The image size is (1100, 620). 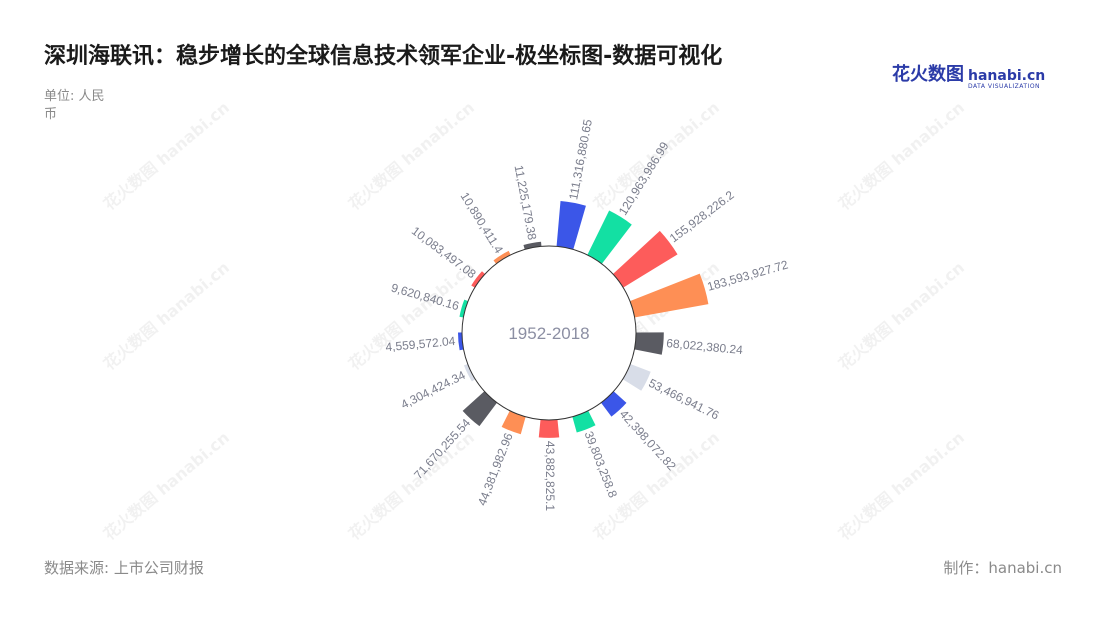 What do you see at coordinates (1004, 86) in the screenshot?
I see `logo-subtitle: DATA VISUALIZATION` at bounding box center [1004, 86].